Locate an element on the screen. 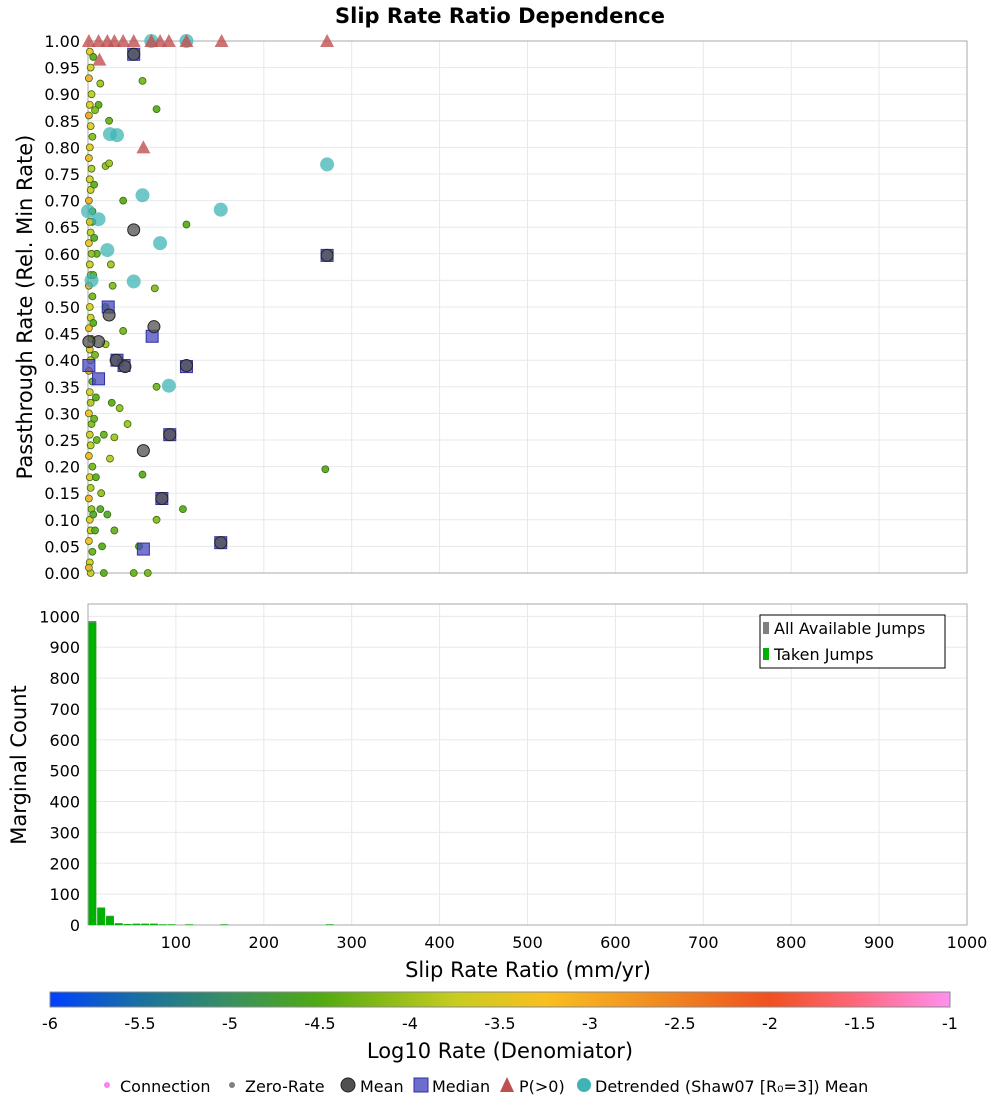 The width and height of the screenshot is (1000, 1104). histogram-bars is located at coordinates (211, 772).